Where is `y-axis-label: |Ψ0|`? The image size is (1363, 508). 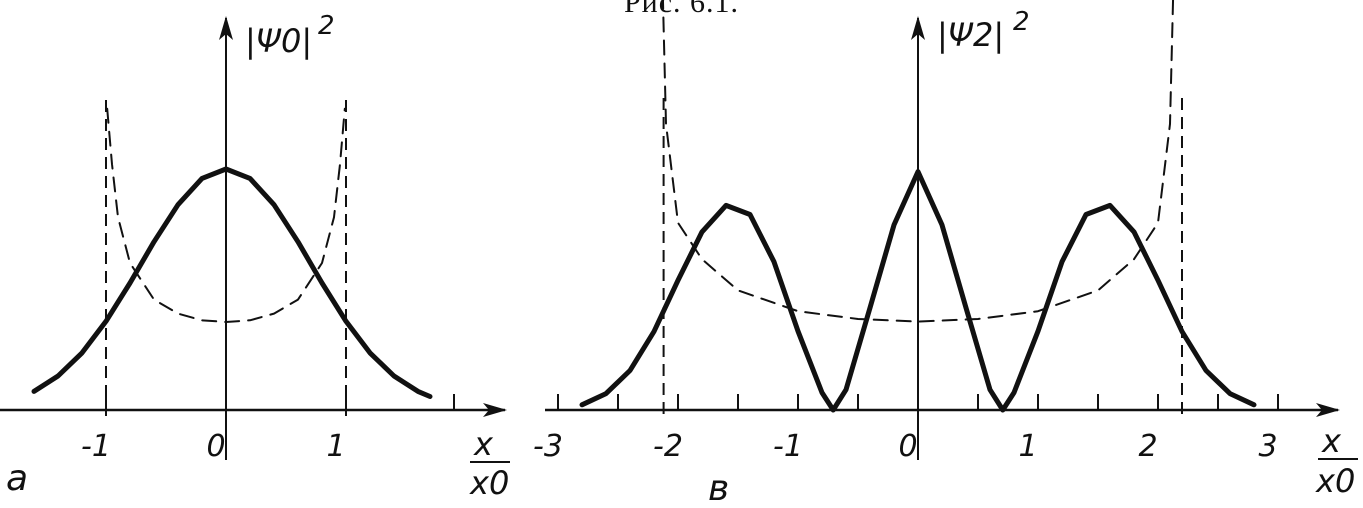 y-axis-label: |Ψ0| is located at coordinates (278, 41).